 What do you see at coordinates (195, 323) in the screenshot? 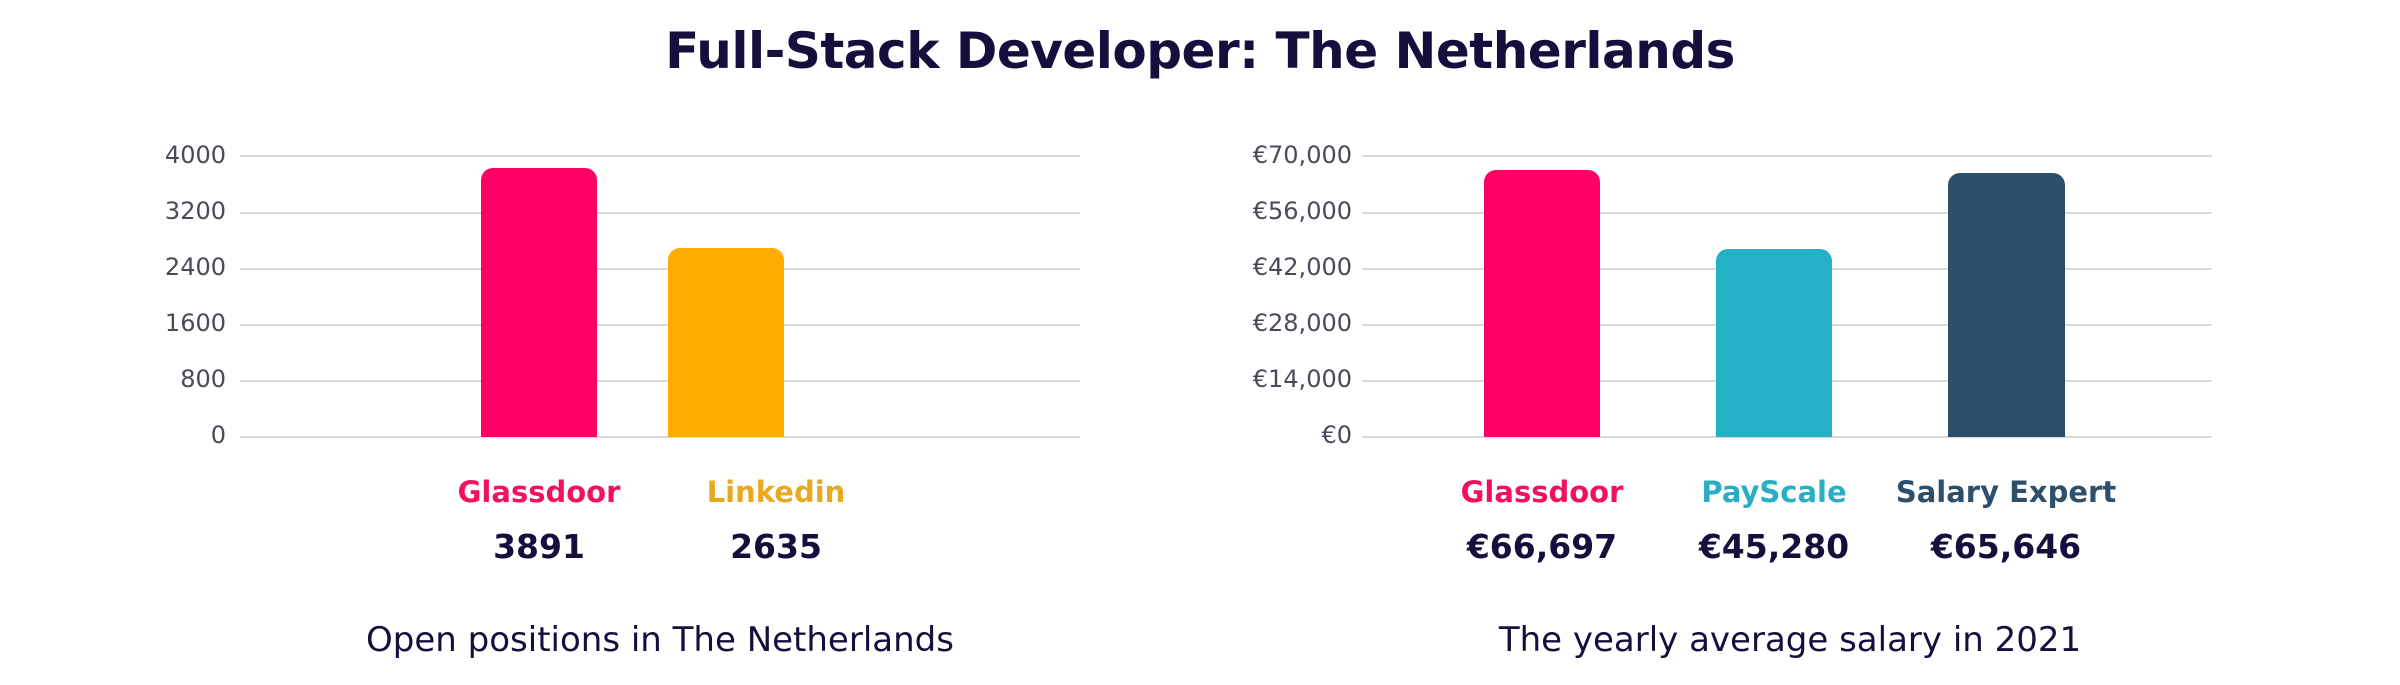
I see `y-tick: 1600` at bounding box center [195, 323].